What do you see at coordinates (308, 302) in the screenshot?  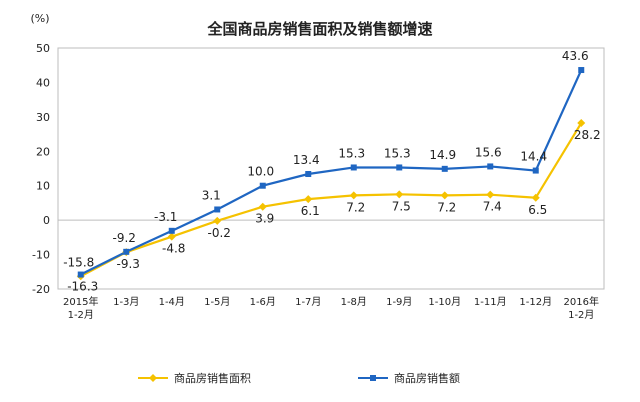 I see `x-tick-label: 1-7月` at bounding box center [308, 302].